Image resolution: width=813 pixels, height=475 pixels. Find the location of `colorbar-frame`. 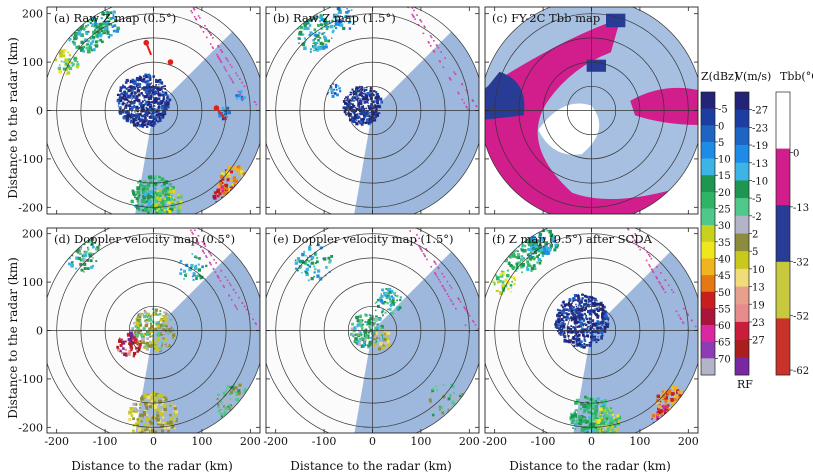

colorbar-frame is located at coordinates (783, 233).